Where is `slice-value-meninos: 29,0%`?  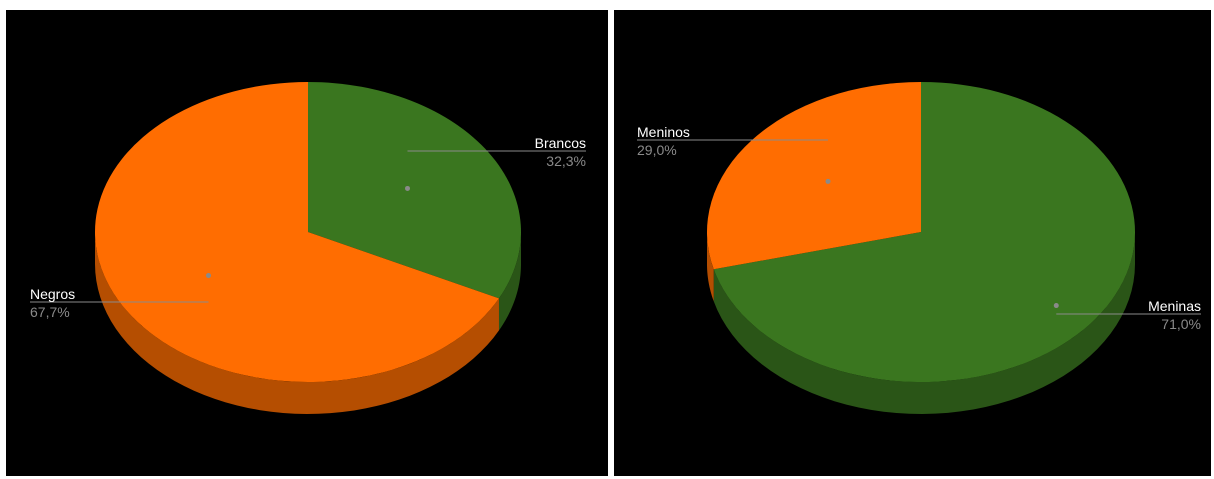 slice-value-meninos: 29,0% is located at coordinates (657, 150).